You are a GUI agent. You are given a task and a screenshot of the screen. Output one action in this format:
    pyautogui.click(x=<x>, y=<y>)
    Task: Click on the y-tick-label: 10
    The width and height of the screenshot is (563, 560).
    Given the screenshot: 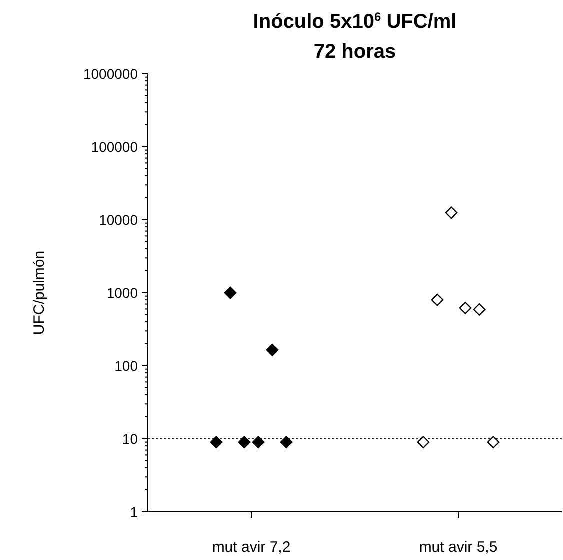 What is the action you would take?
    pyautogui.click(x=130, y=438)
    